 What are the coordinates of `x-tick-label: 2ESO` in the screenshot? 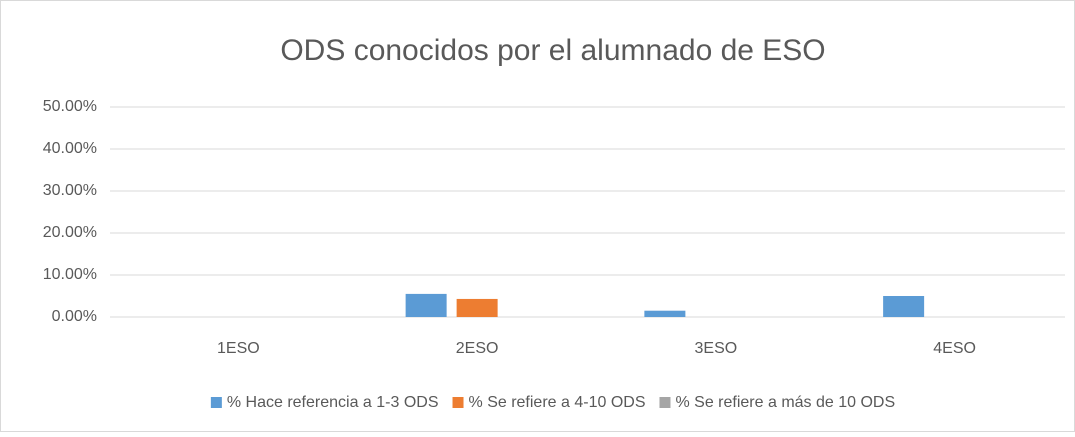 It's located at (477, 348).